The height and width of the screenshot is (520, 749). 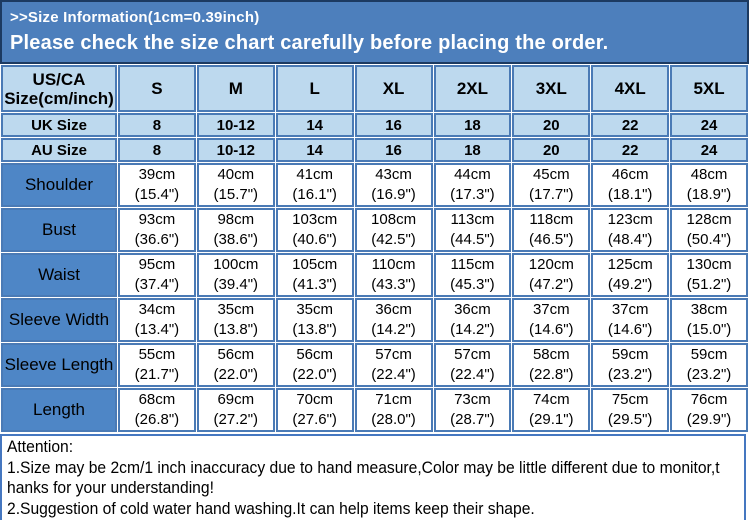 What do you see at coordinates (472, 150) in the screenshot?
I see `region-size-cell: 18` at bounding box center [472, 150].